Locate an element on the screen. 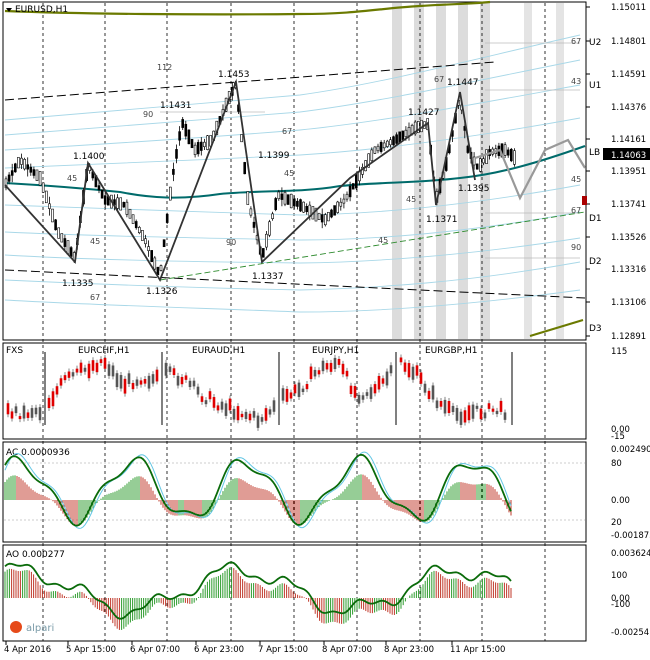 The image size is (650, 660). fxs-candles is located at coordinates (256, 392).